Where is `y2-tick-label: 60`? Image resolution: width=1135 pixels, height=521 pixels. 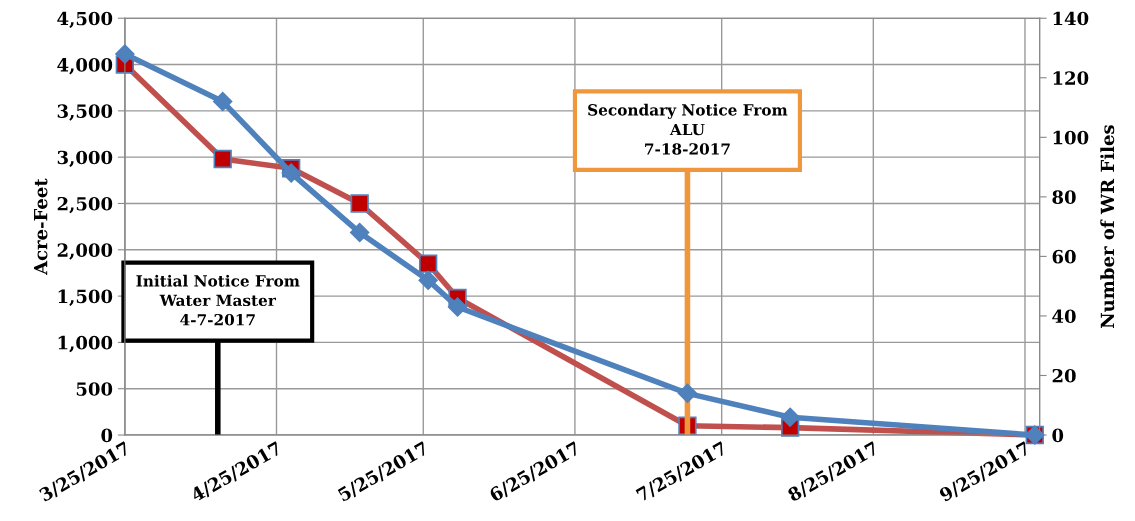 y2-tick-label: 60 is located at coordinates (1064, 256).